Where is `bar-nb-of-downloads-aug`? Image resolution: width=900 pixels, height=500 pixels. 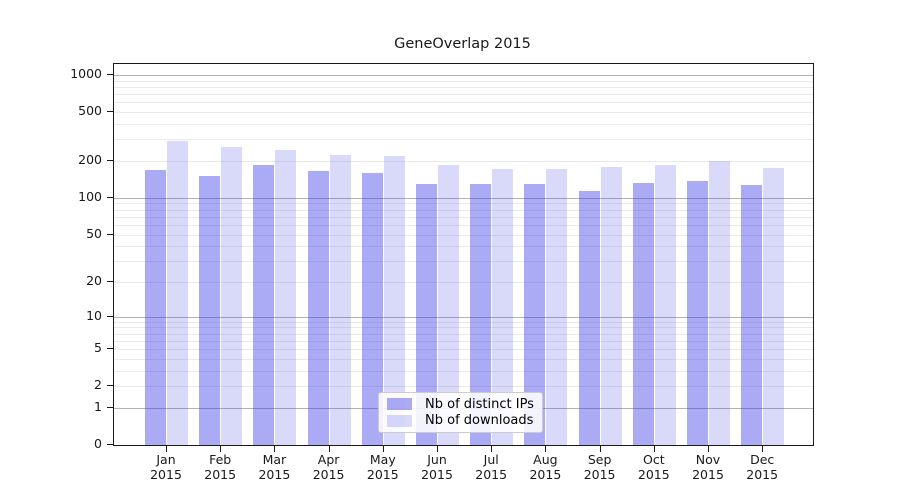 bar-nb-of-downloads-aug is located at coordinates (557, 307).